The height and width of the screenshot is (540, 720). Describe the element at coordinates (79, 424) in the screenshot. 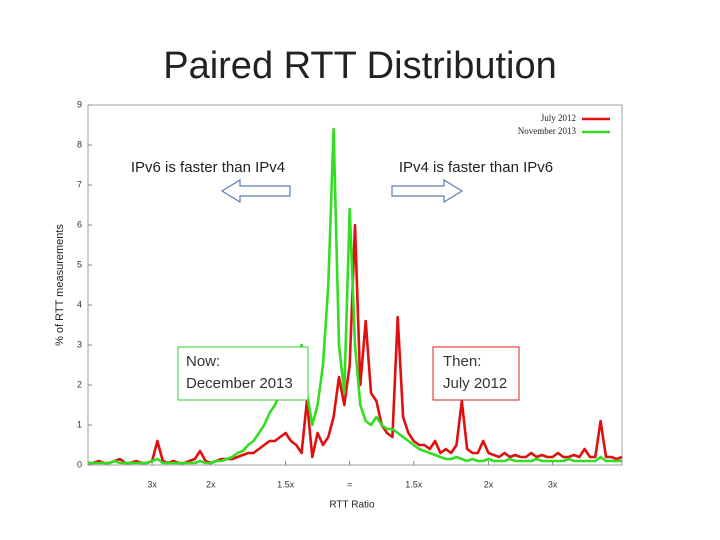

I see `y-tick-label: 1` at that location.